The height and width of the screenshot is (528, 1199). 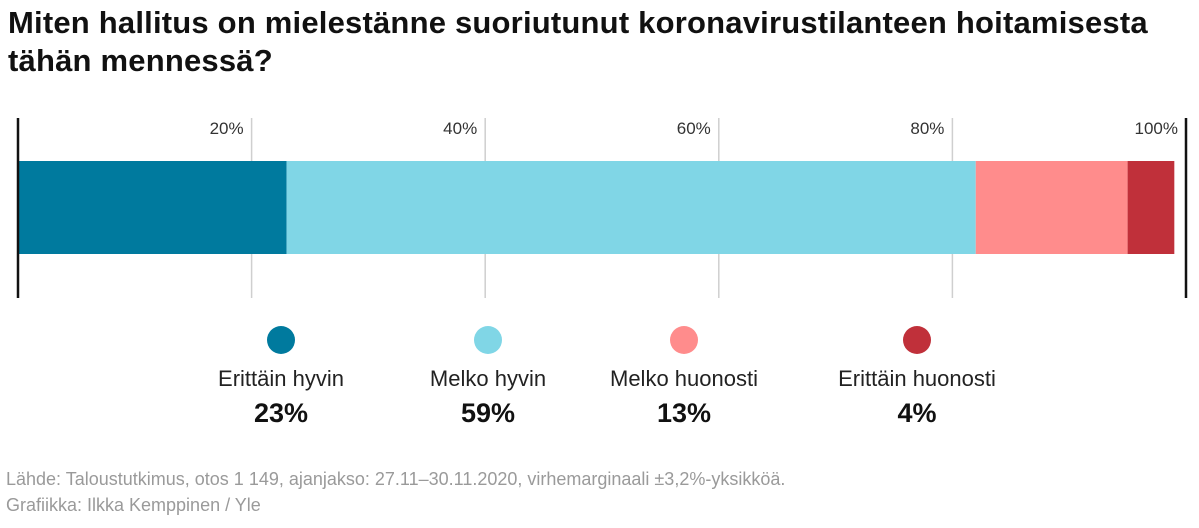 I want to click on legend-item-erittain-huonosti: Erittäin huonosti 4%, so click(x=917, y=375).